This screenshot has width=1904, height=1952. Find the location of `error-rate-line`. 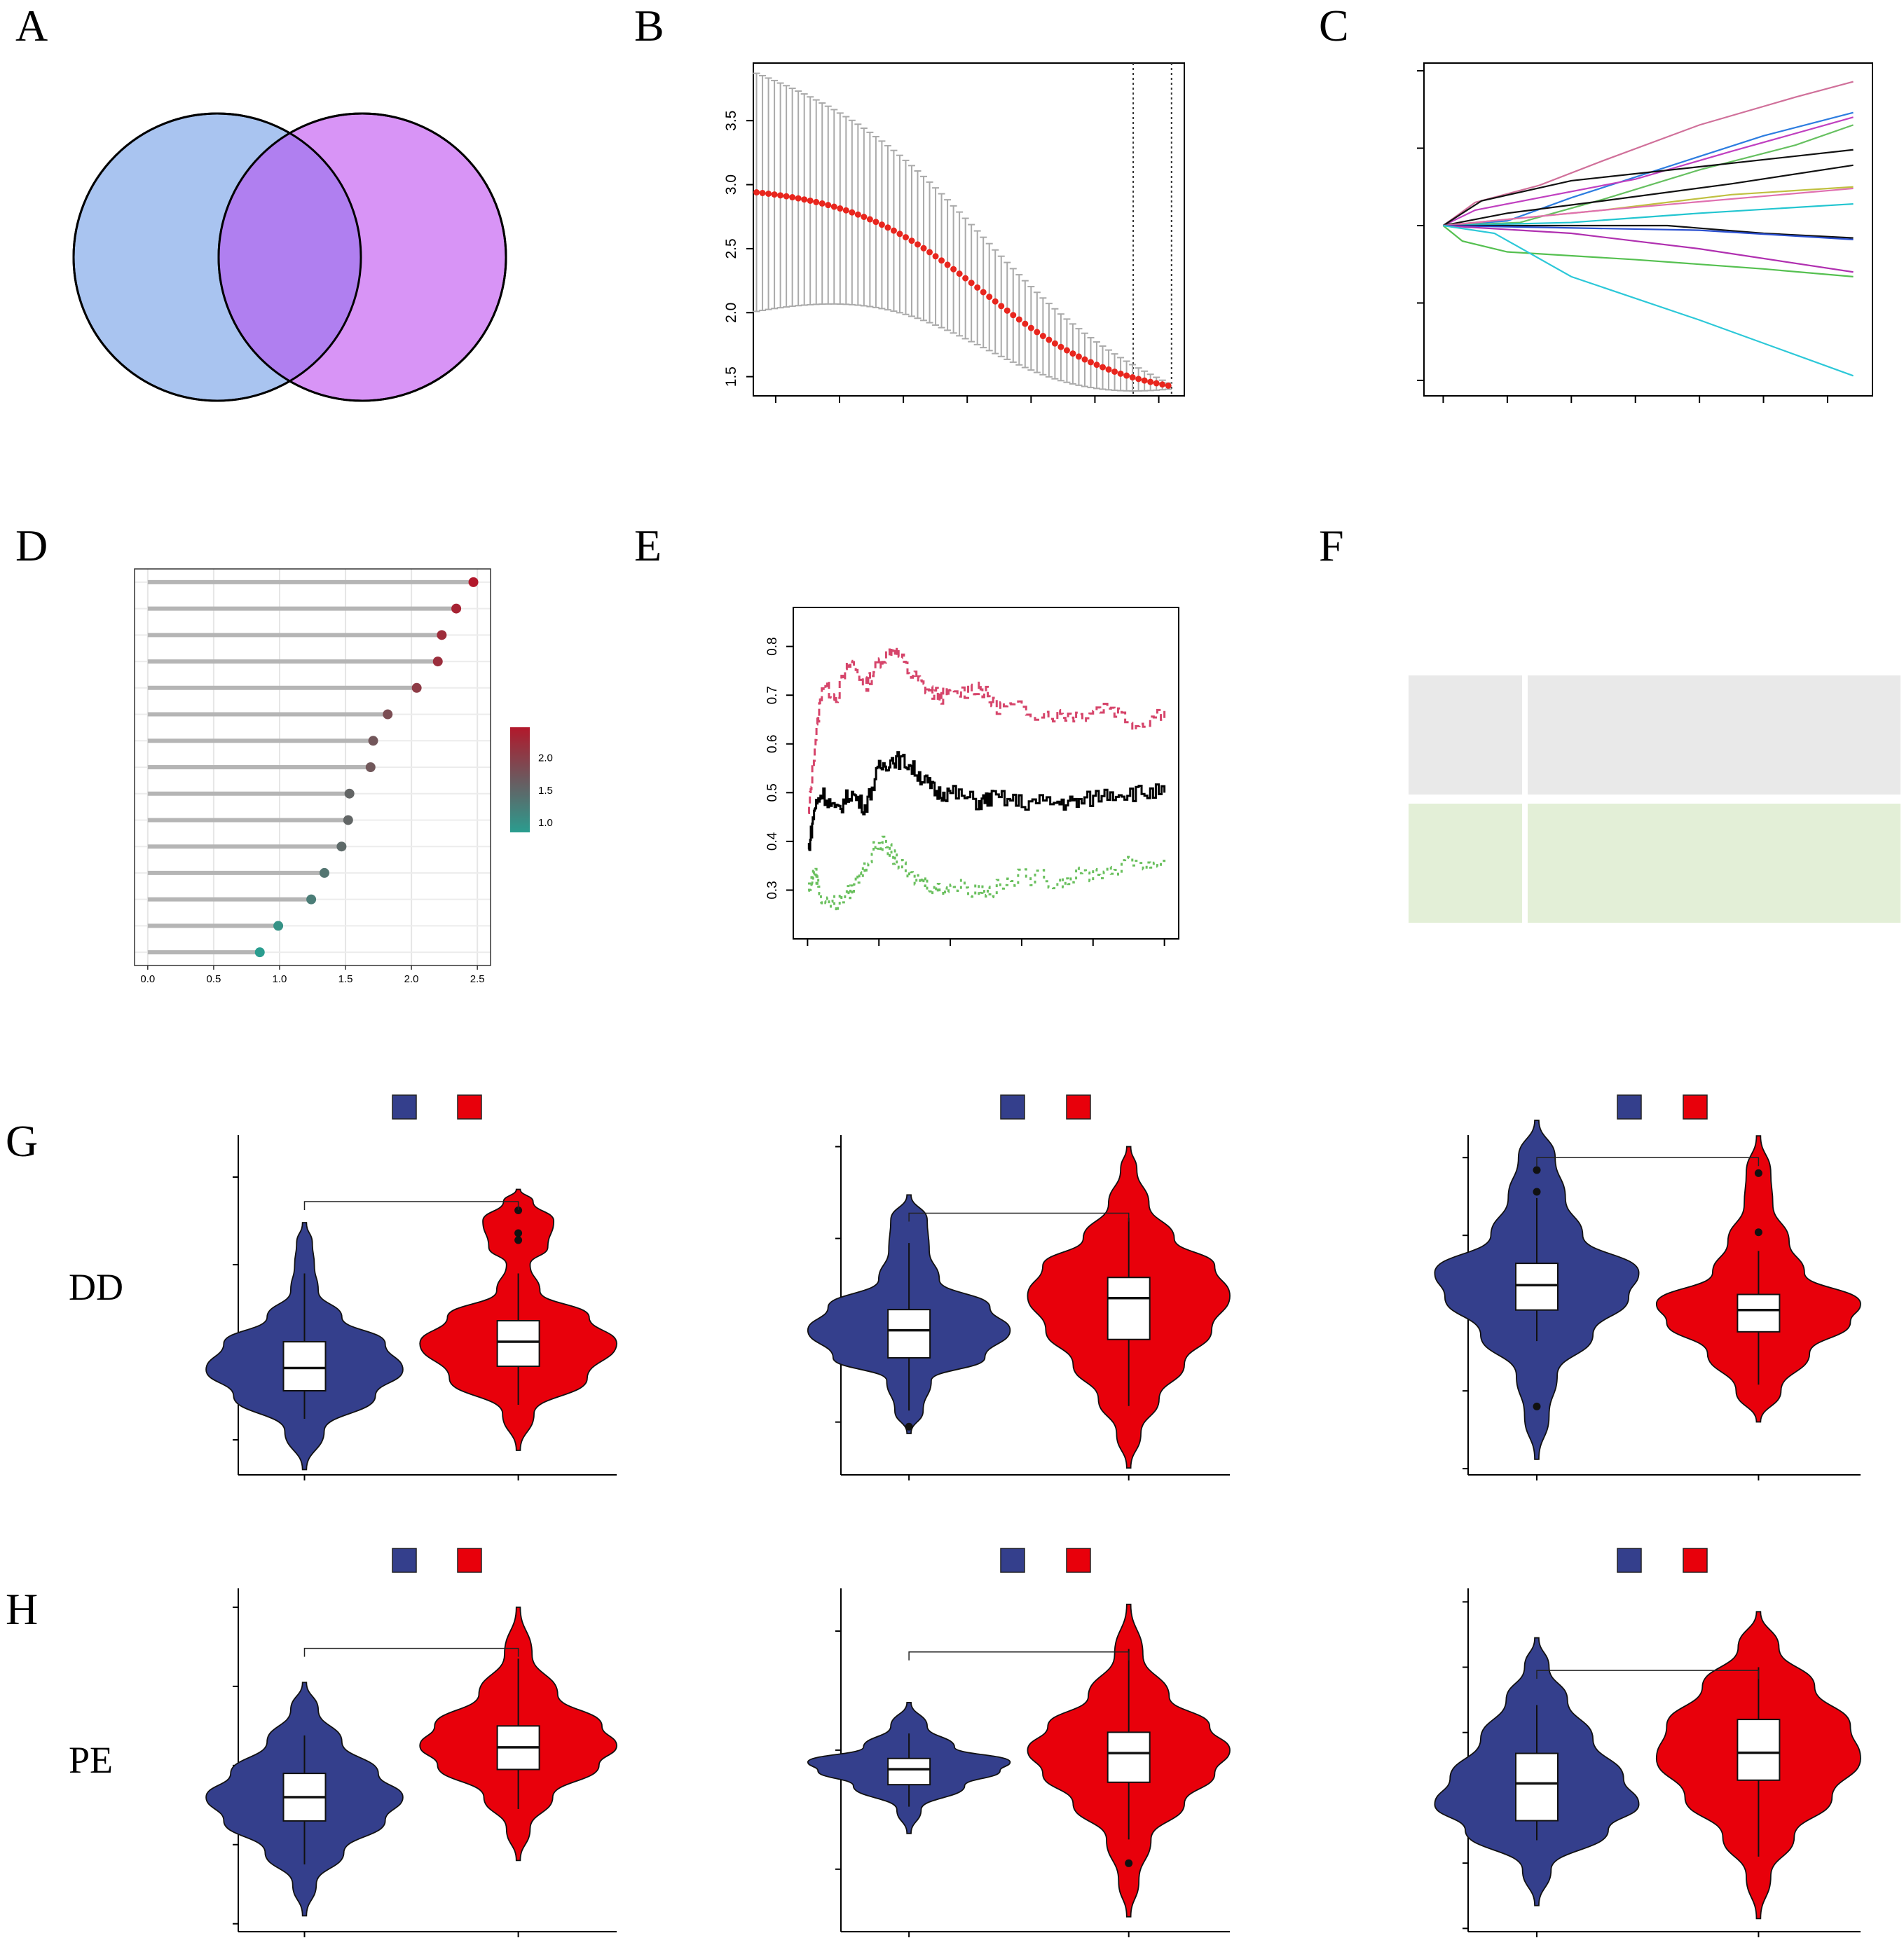

error-rate-line is located at coordinates (987, 874).